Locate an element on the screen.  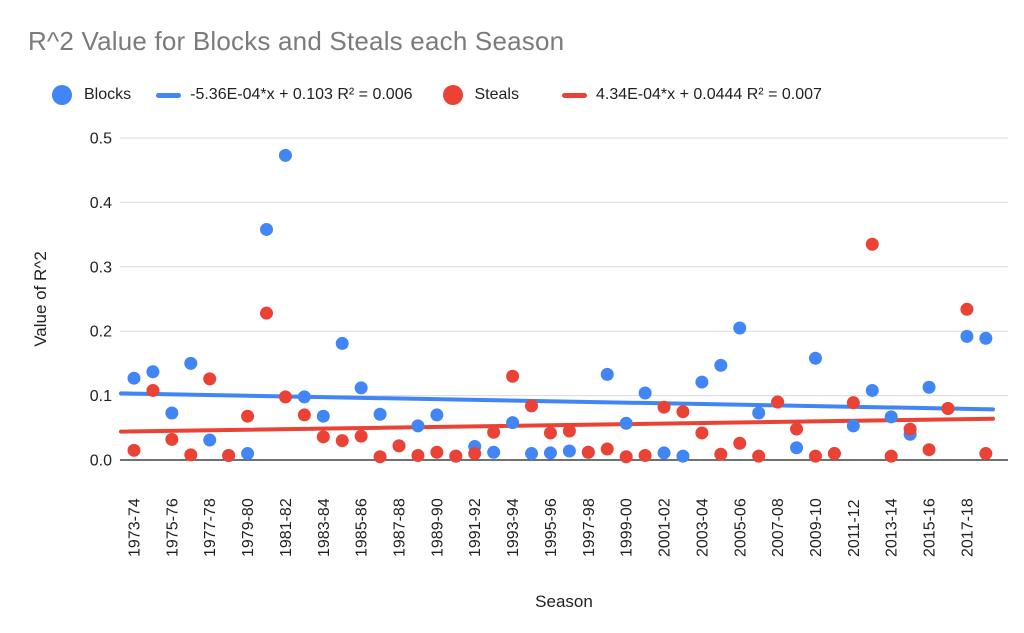
y-tick-label: 0.1 is located at coordinates (101, 396).